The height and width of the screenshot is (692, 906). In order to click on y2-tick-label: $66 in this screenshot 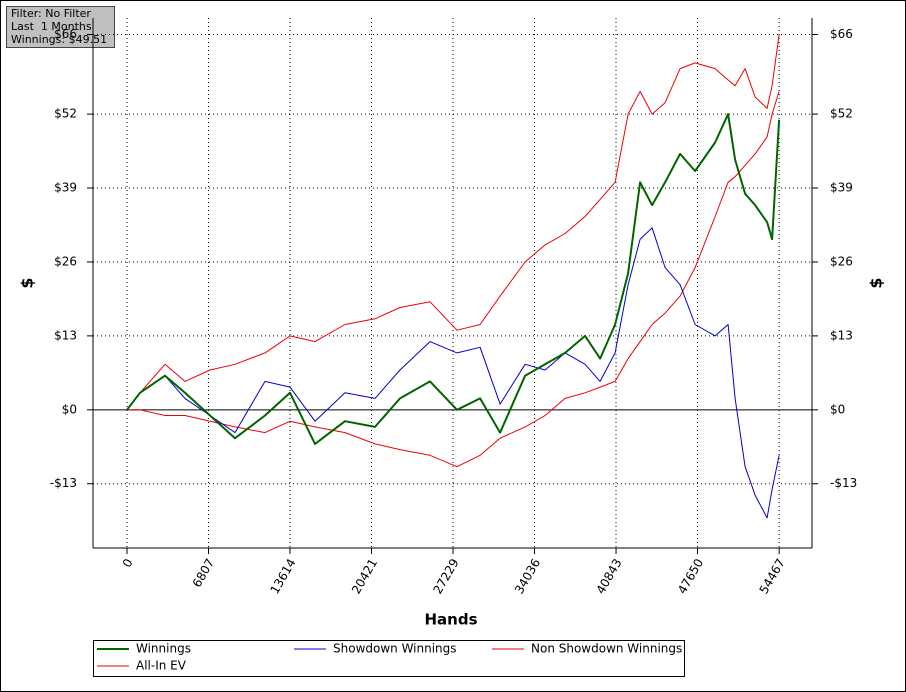, I will do `click(841, 34)`.